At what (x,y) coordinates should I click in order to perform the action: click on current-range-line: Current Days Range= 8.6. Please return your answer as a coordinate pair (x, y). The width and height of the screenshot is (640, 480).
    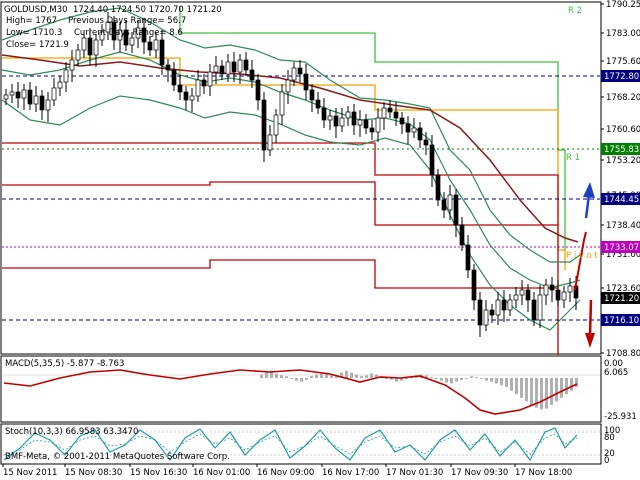
    Looking at the image, I should click on (128, 33).